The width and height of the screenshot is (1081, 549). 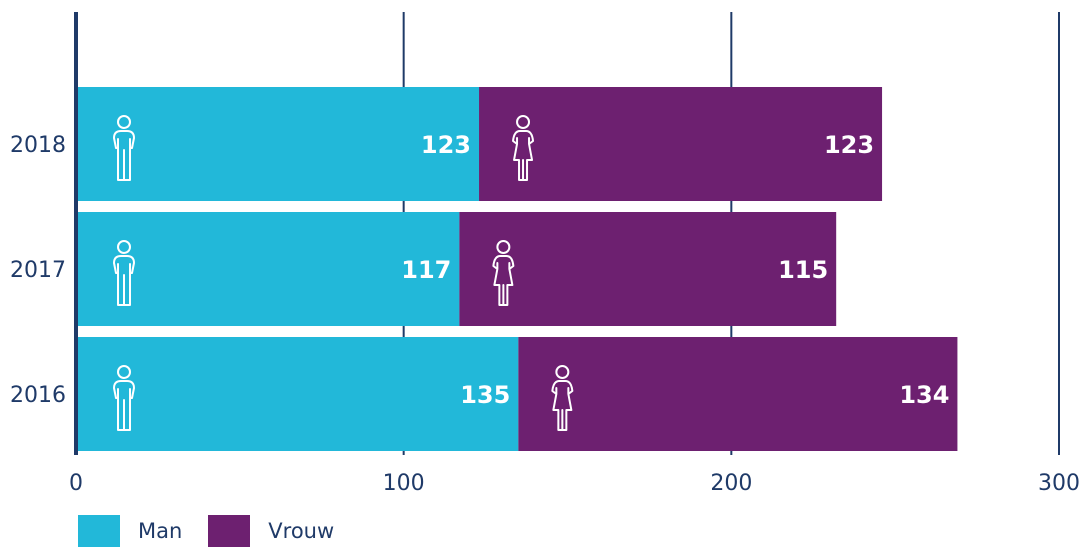 What do you see at coordinates (426, 270) in the screenshot?
I see `value-label-man-2017: 117` at bounding box center [426, 270].